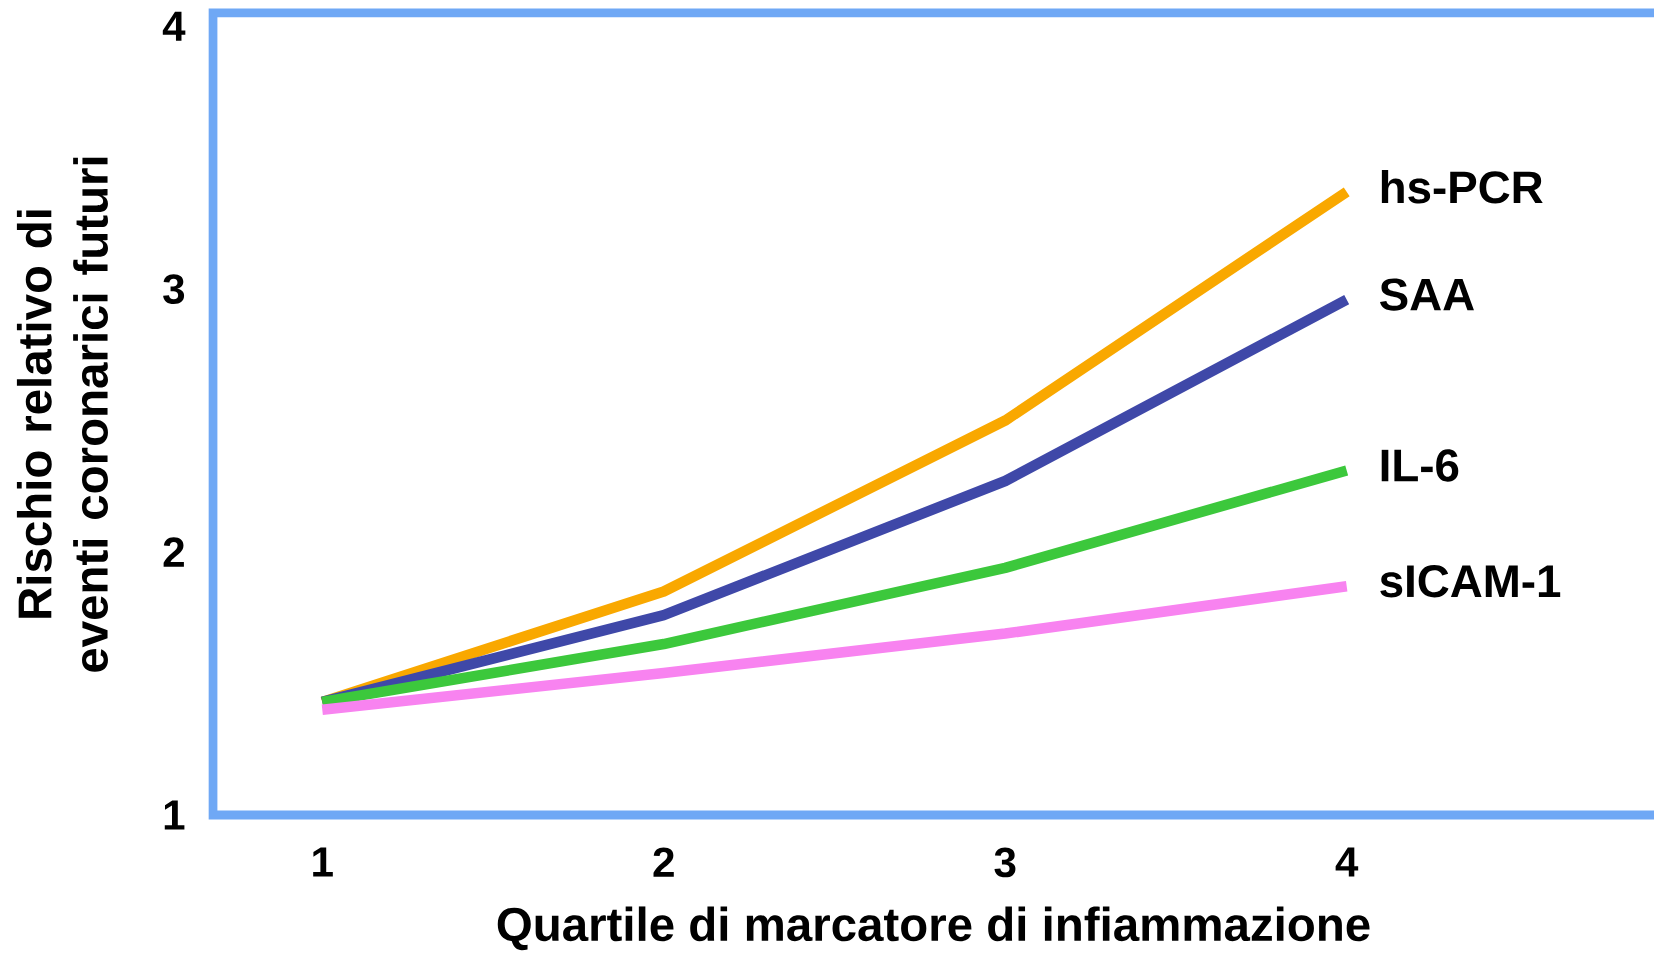  What do you see at coordinates (323, 862) in the screenshot?
I see `x-tick-label: 1` at bounding box center [323, 862].